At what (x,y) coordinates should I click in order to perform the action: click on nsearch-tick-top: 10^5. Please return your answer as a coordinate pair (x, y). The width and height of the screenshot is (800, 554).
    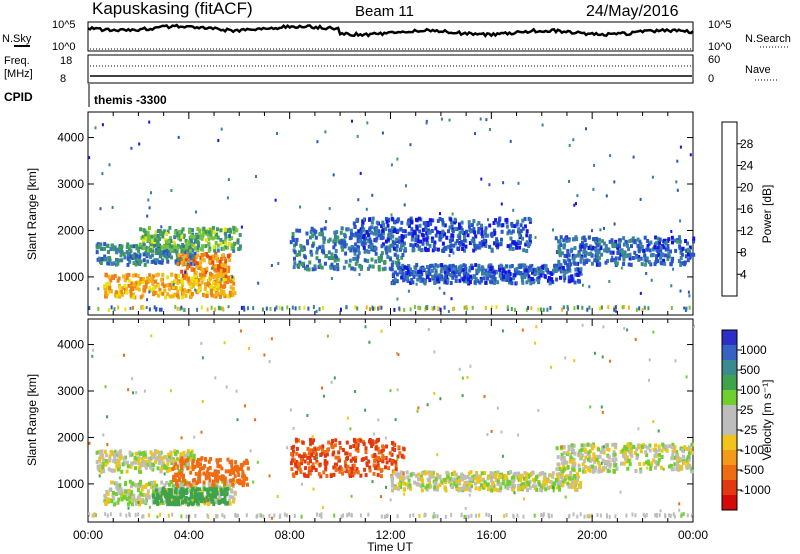
    Looking at the image, I should click on (720, 25).